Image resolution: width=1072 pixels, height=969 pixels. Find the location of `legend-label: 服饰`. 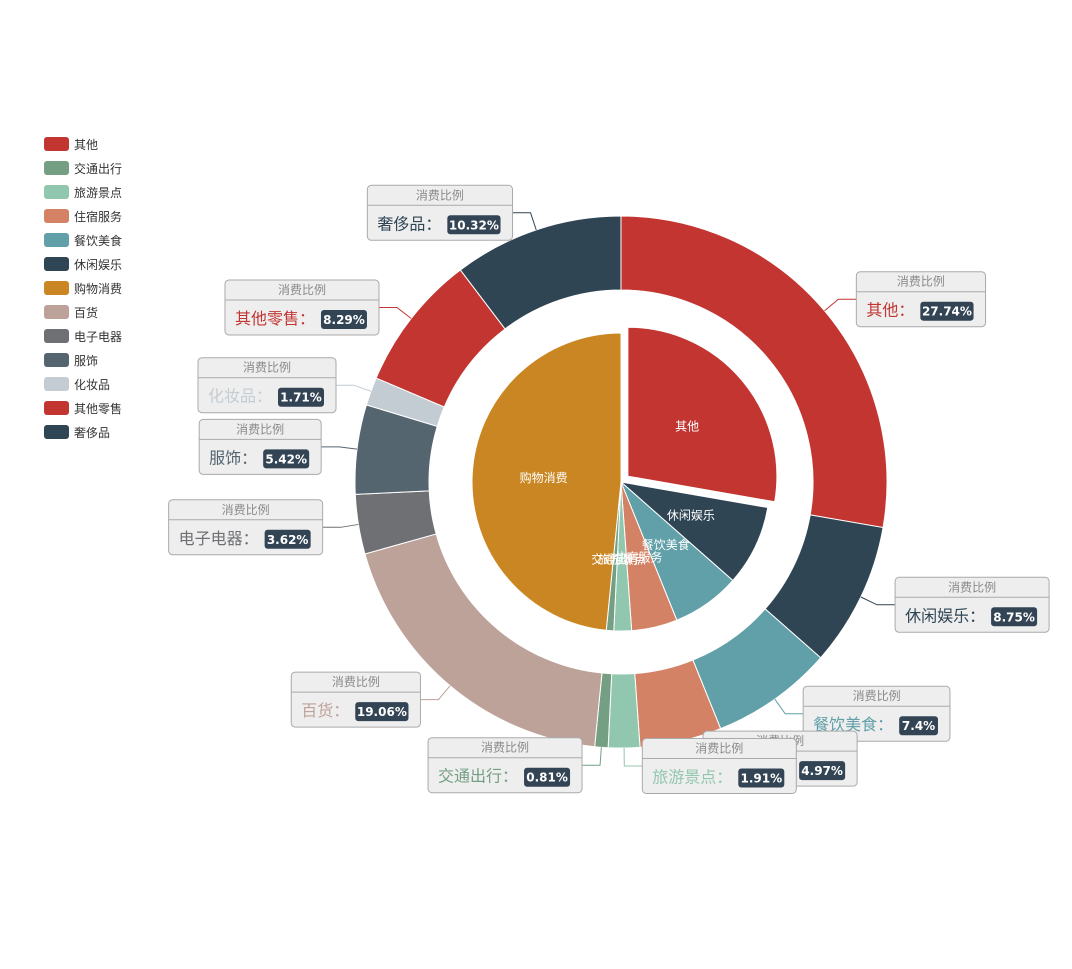

legend-label: 服饰 is located at coordinates (86, 360).